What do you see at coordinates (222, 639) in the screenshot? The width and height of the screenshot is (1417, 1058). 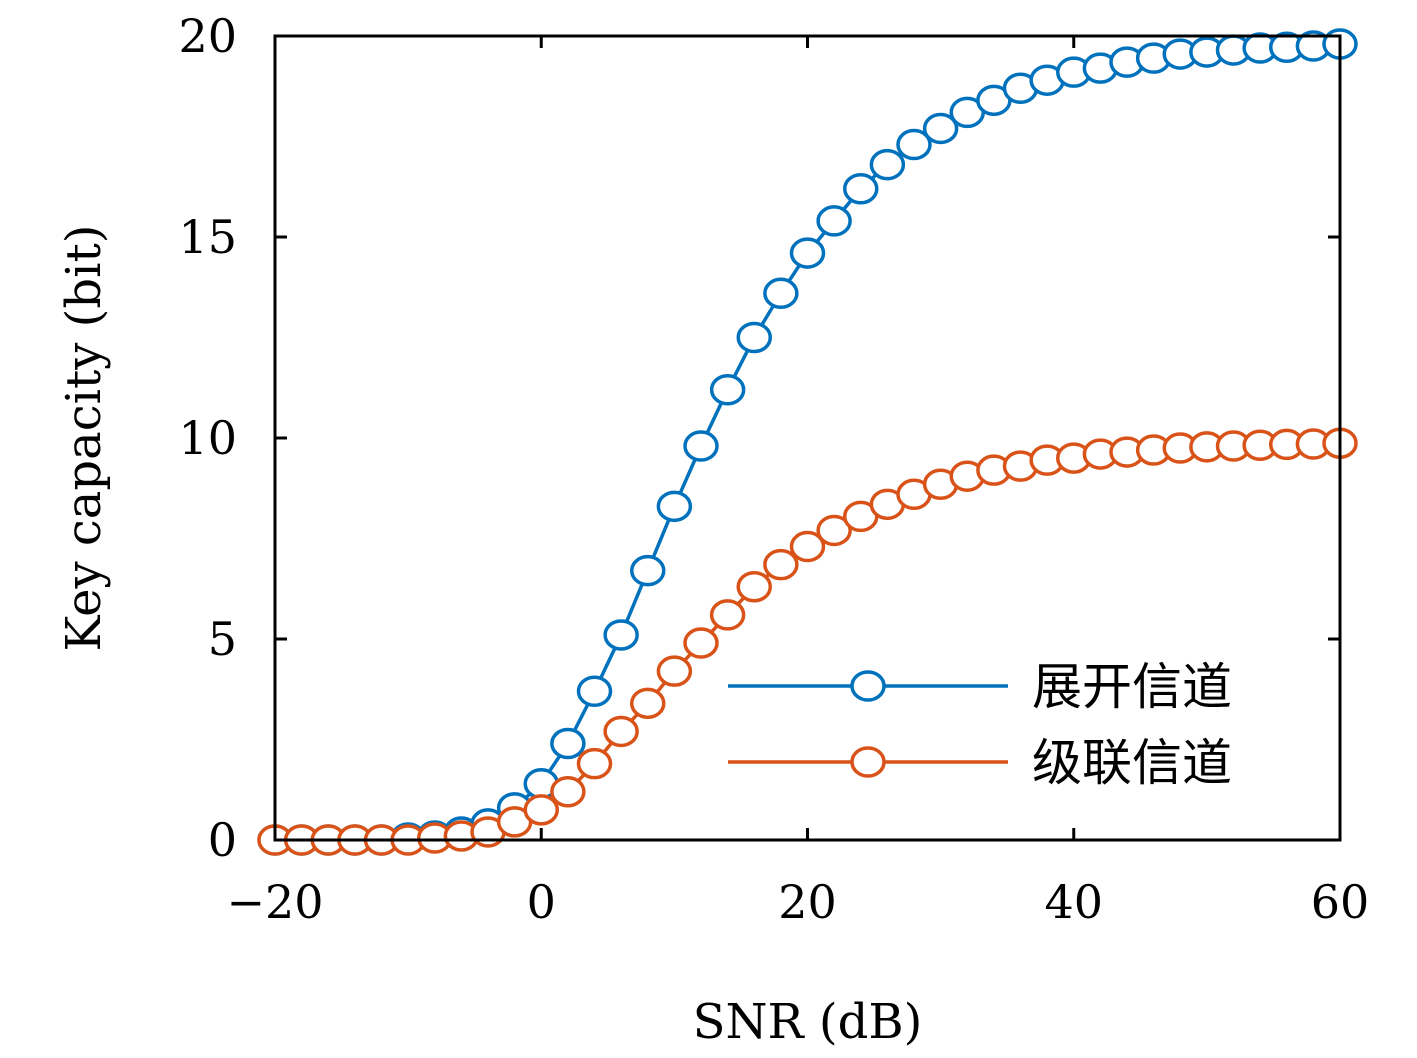 I see `y-tick-label: 5` at bounding box center [222, 639].